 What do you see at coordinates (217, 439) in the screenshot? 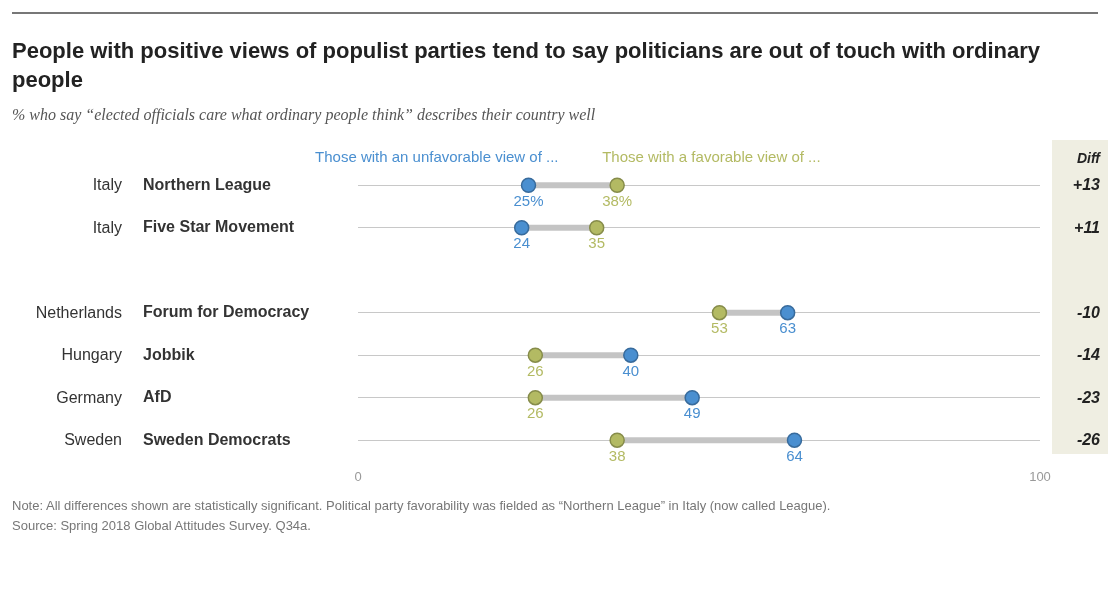
I see `y-tick-label: Sweden Democrats` at bounding box center [217, 439].